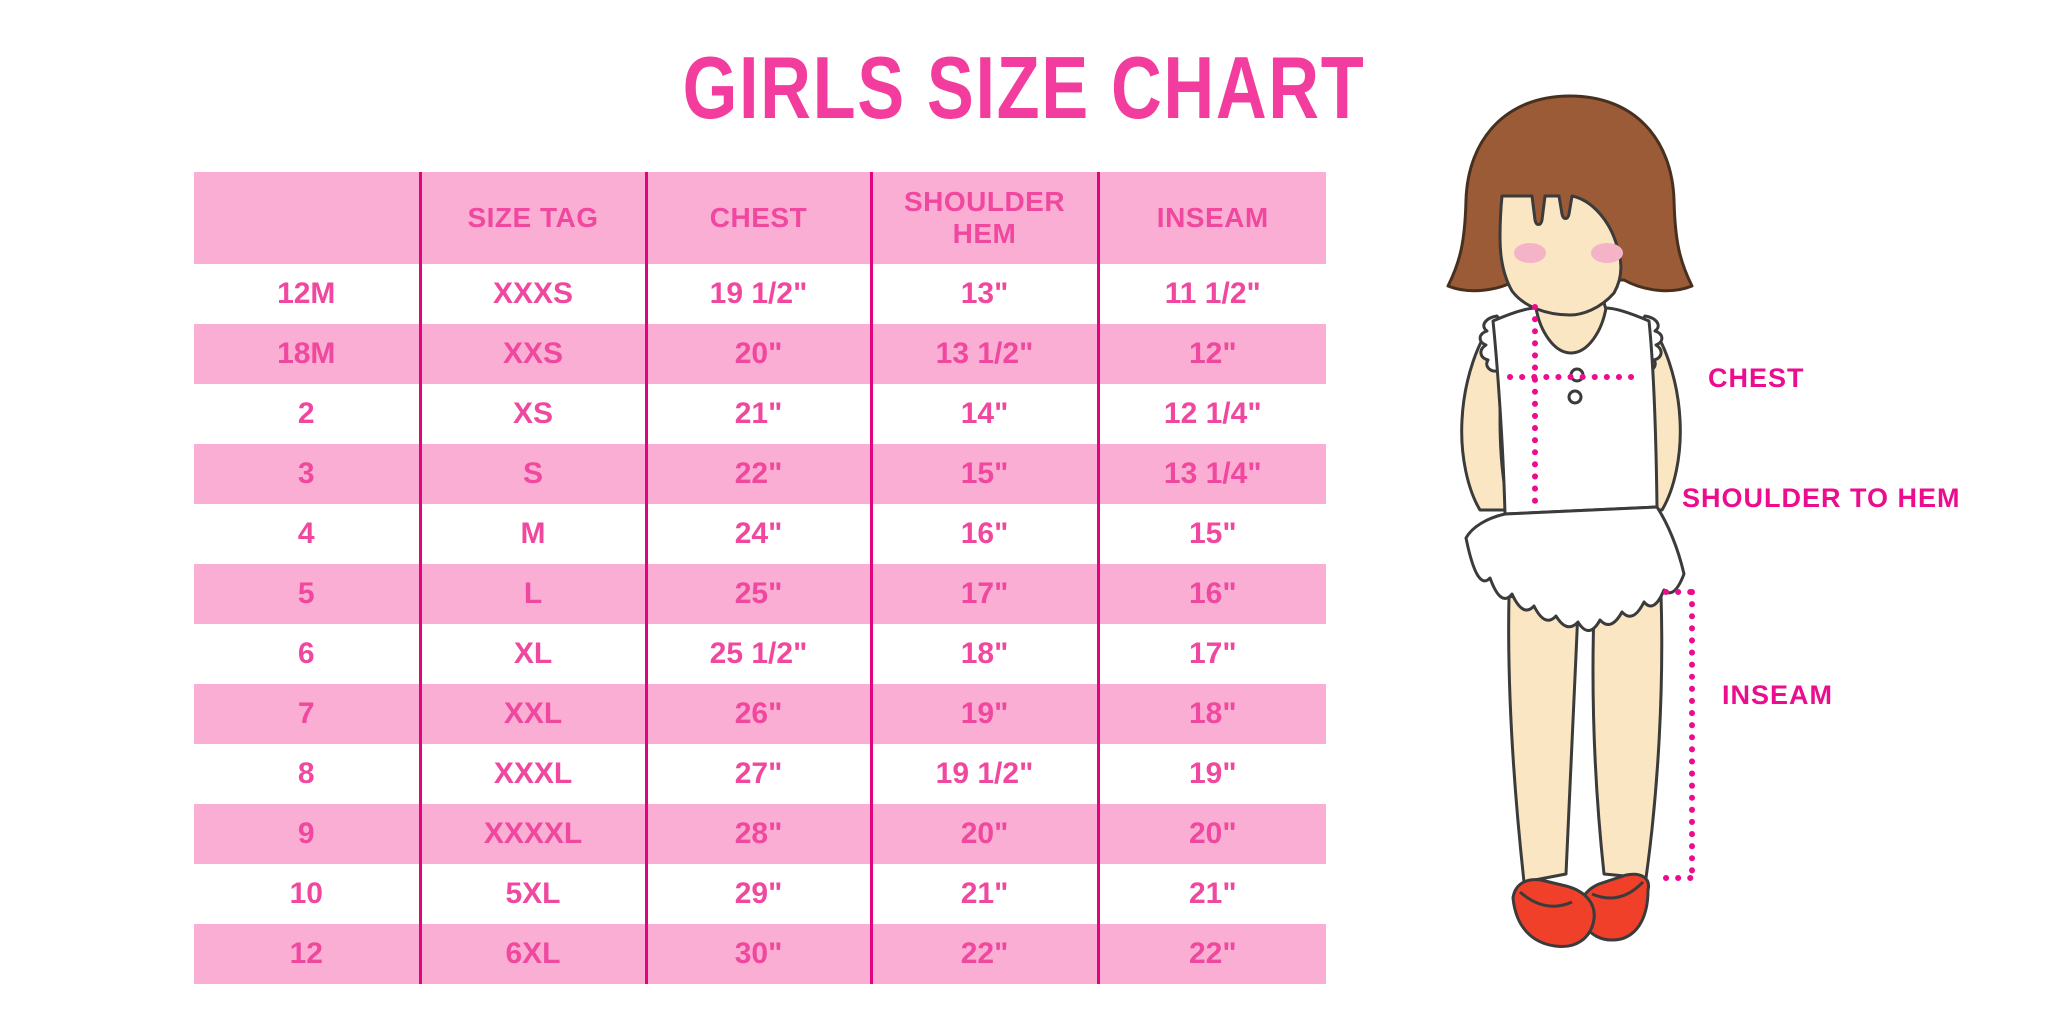 The height and width of the screenshot is (1024, 2048). What do you see at coordinates (1607, 253) in the screenshot?
I see `girl-blush-right` at bounding box center [1607, 253].